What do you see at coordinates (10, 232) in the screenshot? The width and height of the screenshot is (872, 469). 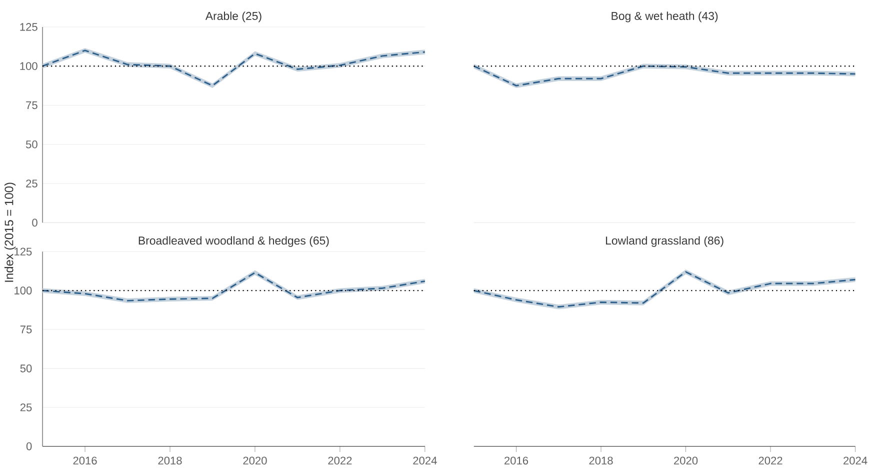 I see `y-axis-title: Index (2015 = 100)` at bounding box center [10, 232].